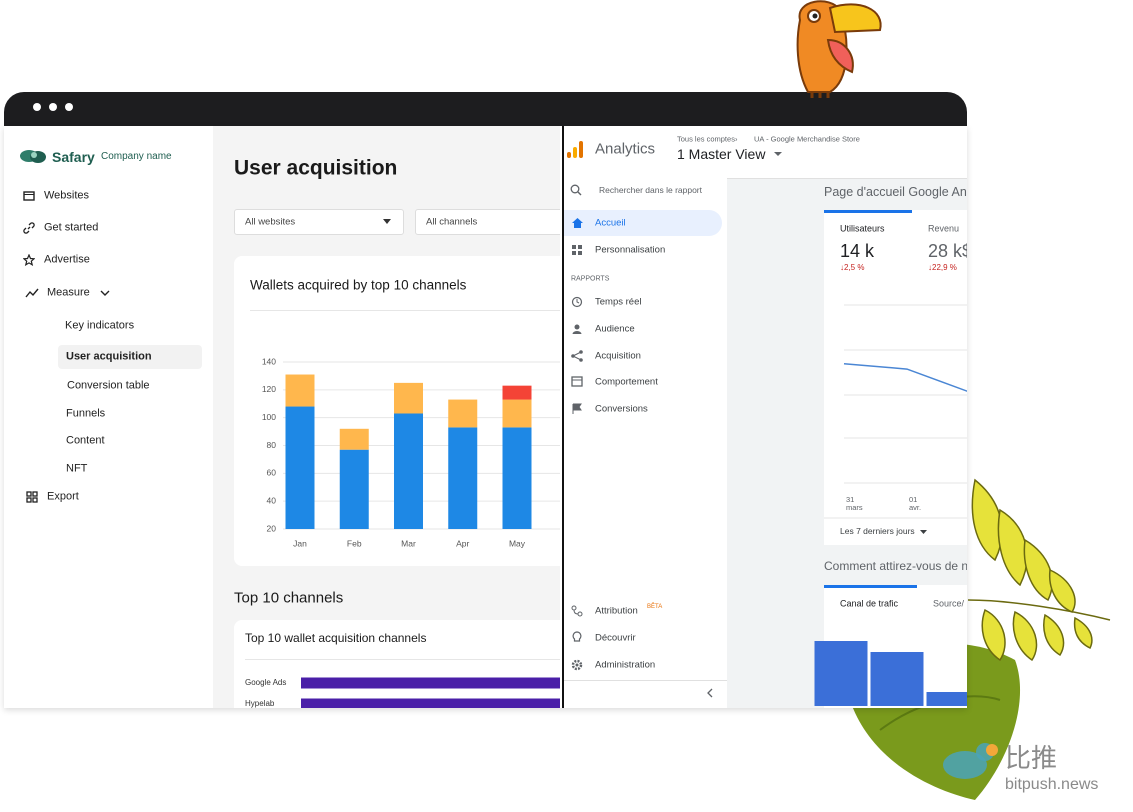  I want to click on date-range: Les 7 derniers jours, so click(877, 530).